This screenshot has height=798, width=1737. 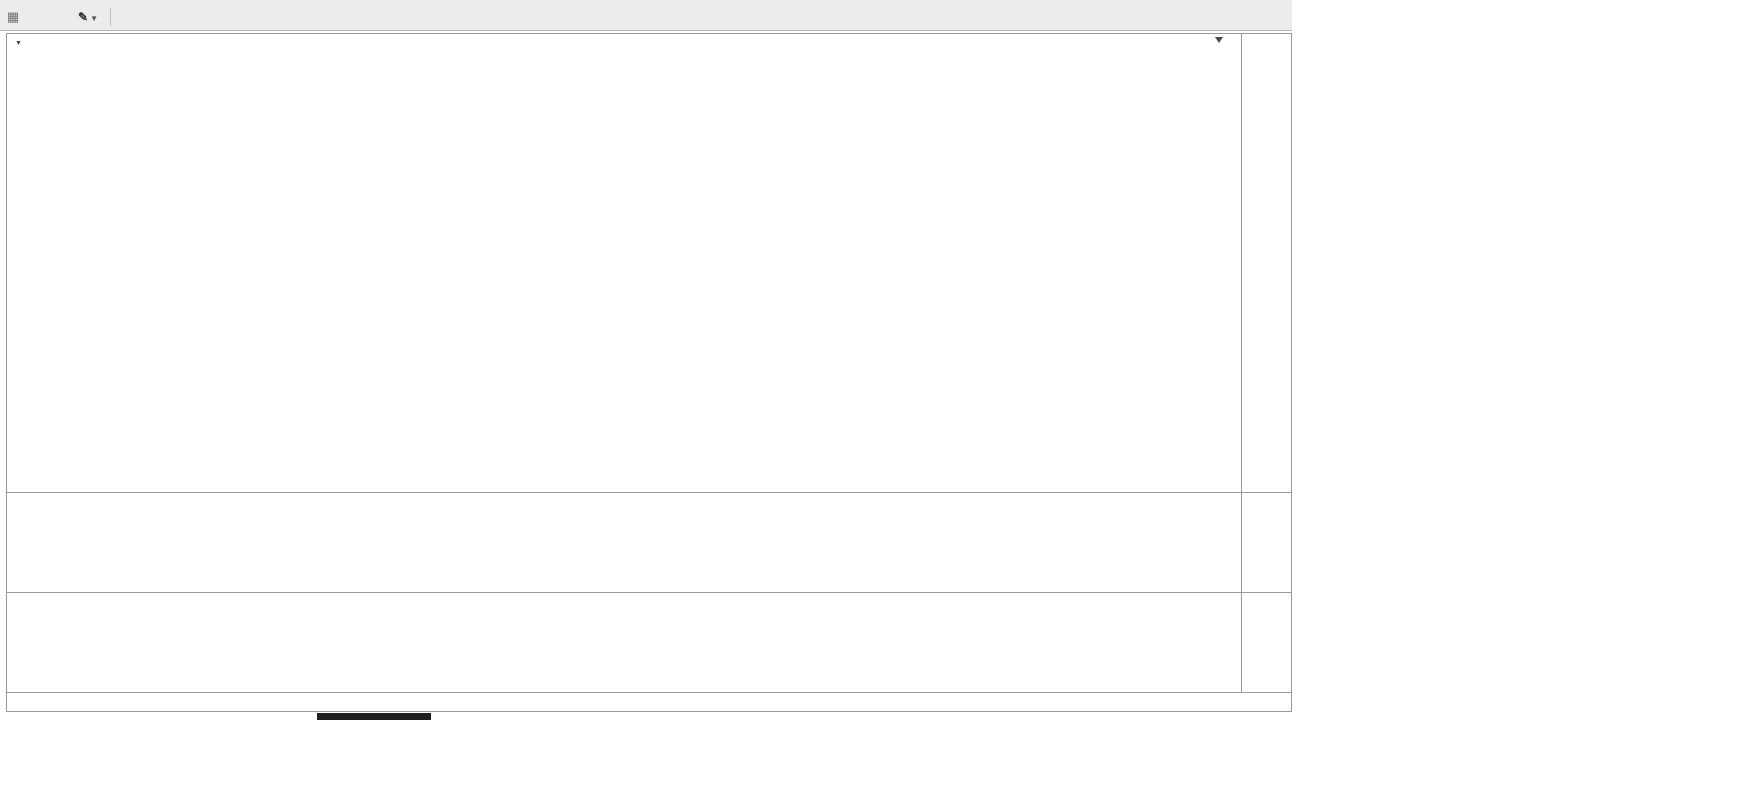 What do you see at coordinates (37, 17) in the screenshot?
I see `font-tool-button` at bounding box center [37, 17].